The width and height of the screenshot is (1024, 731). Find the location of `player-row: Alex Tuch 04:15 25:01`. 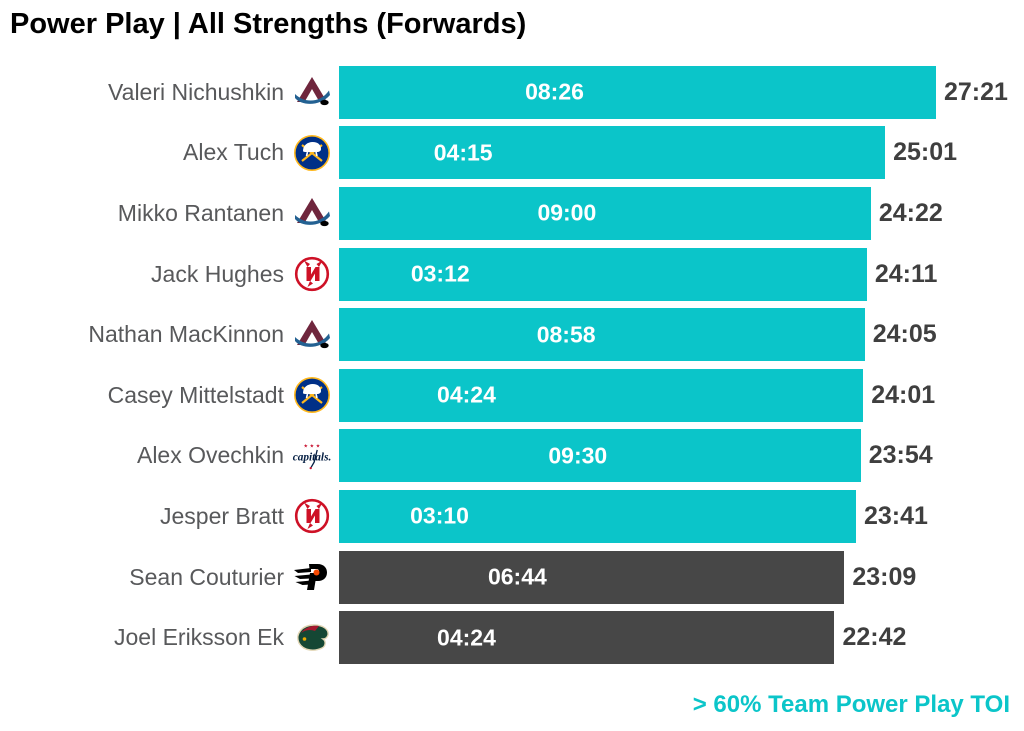

player-row: Alex Tuch 04:15 25:01 is located at coordinates (512, 153).